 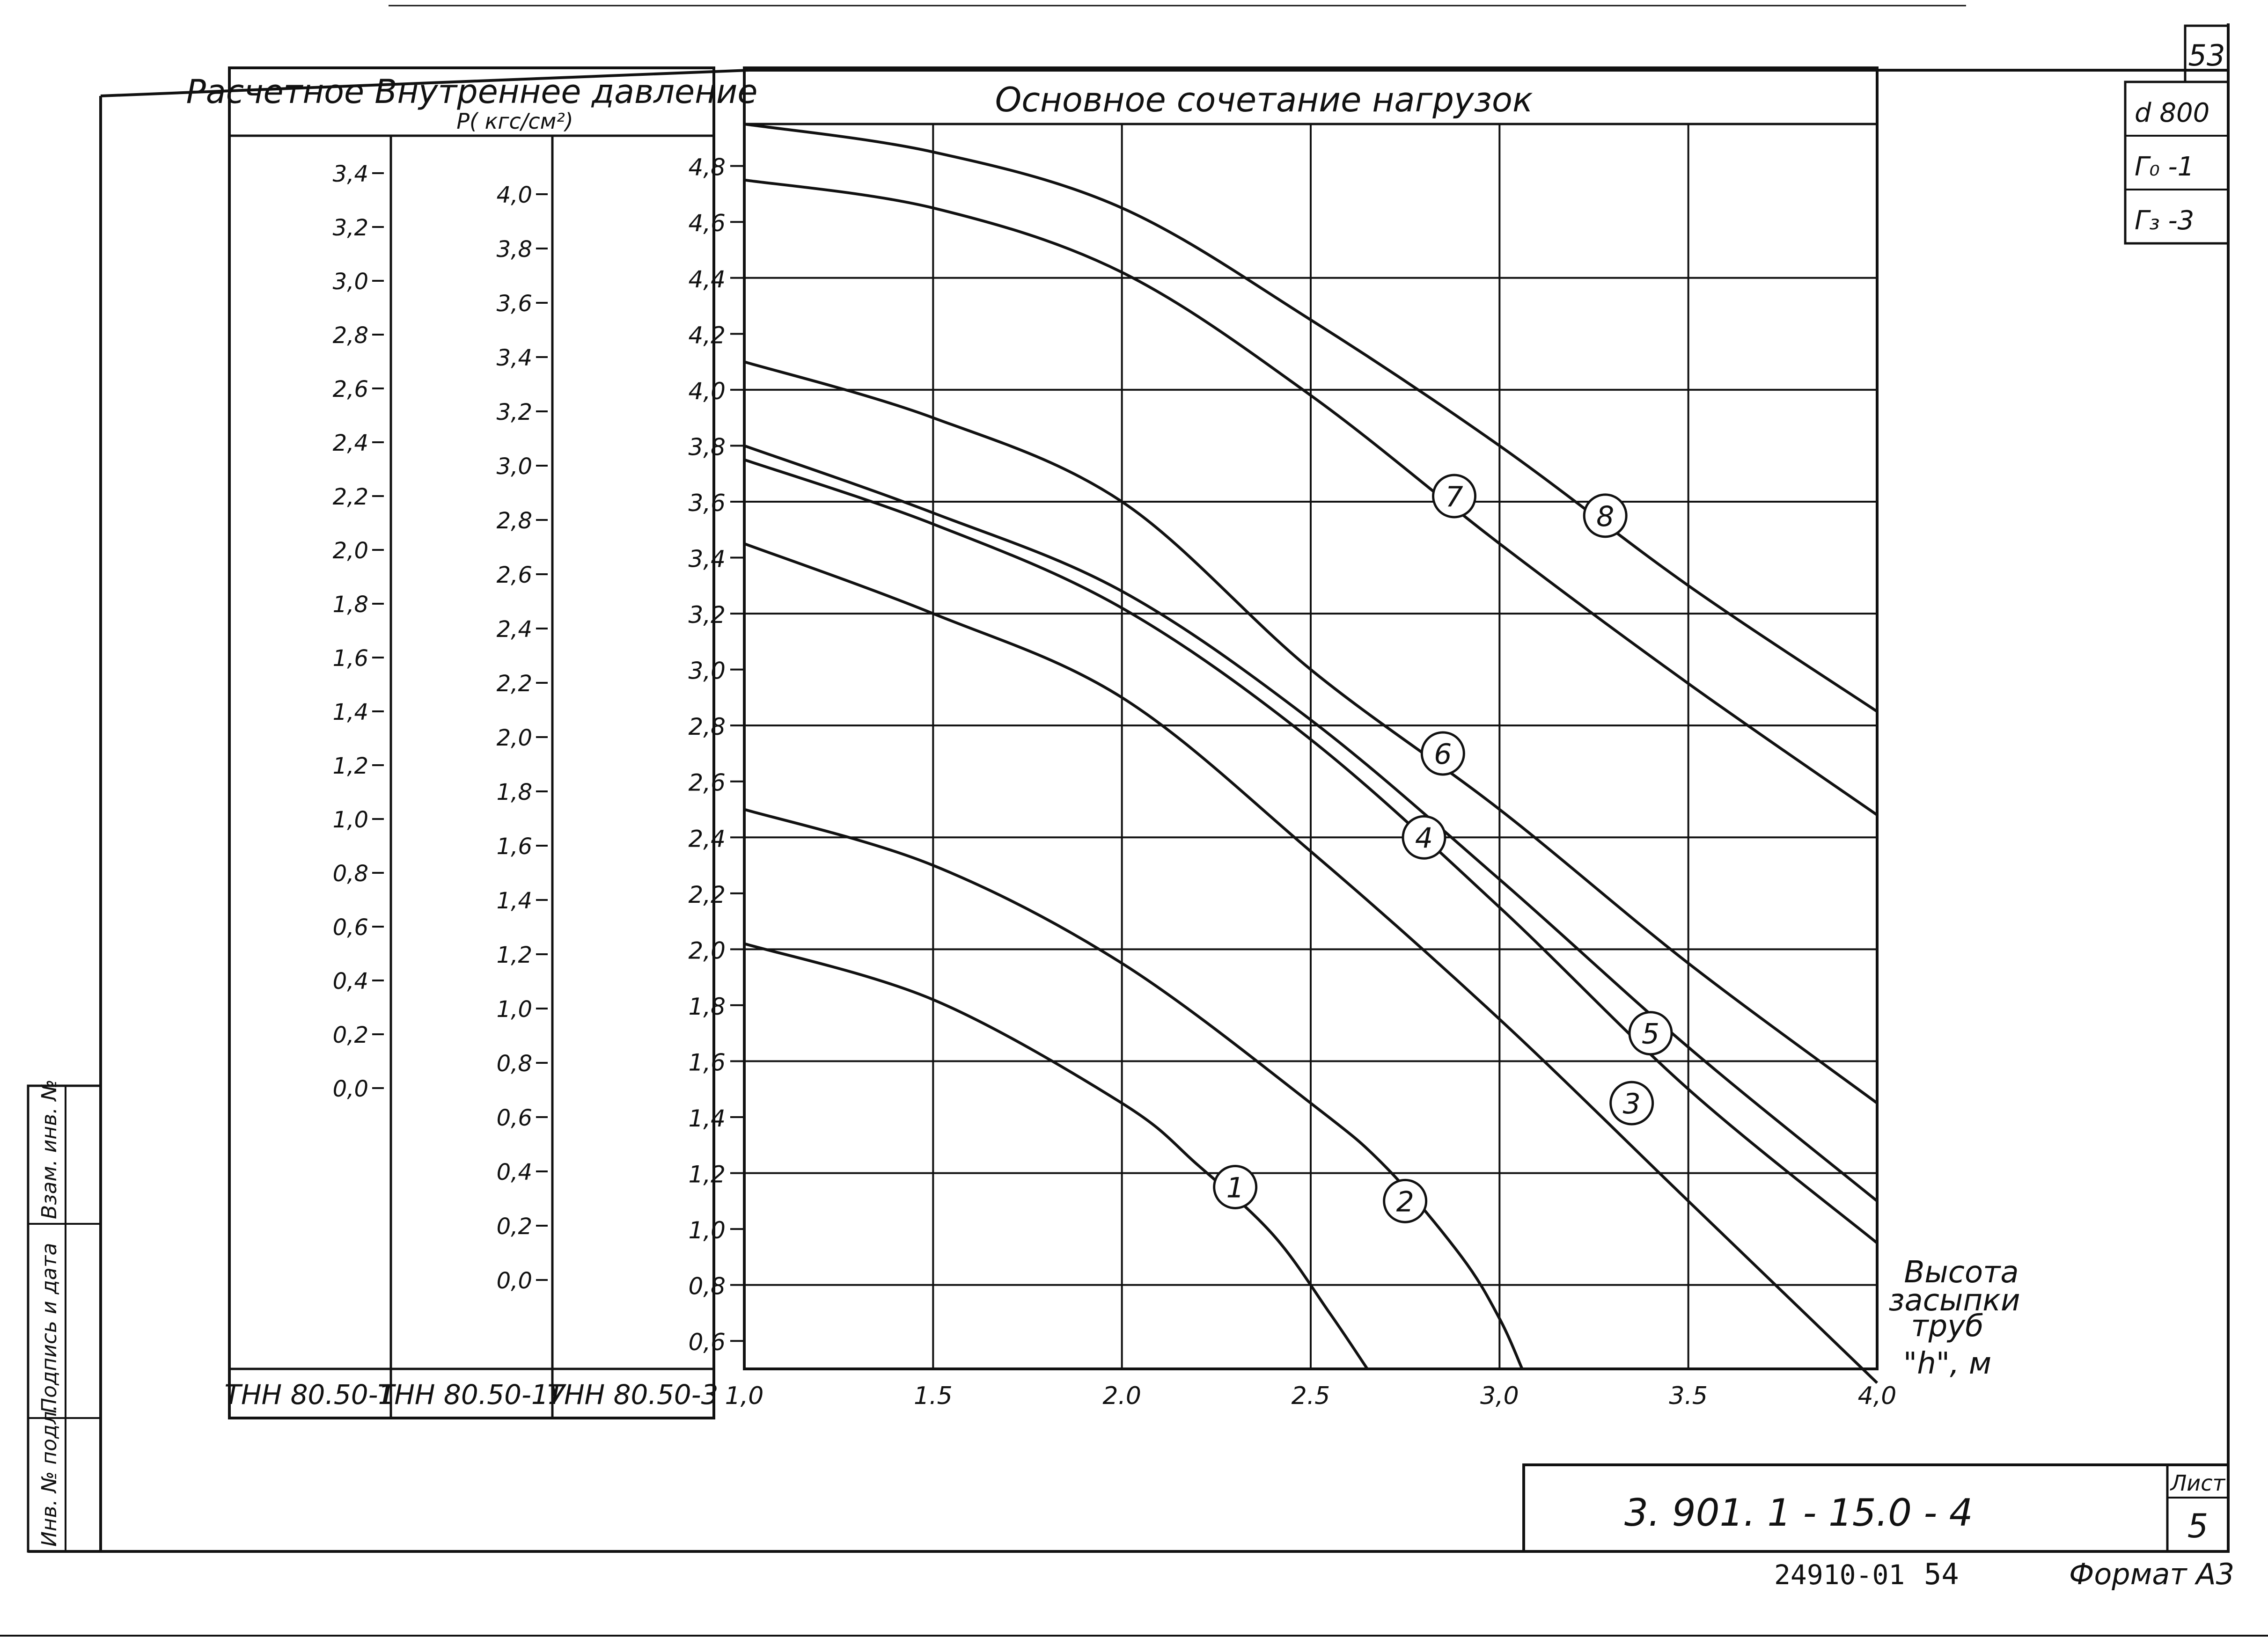 I want to click on y-tick-label: 2,6, so click(x=707, y=783).